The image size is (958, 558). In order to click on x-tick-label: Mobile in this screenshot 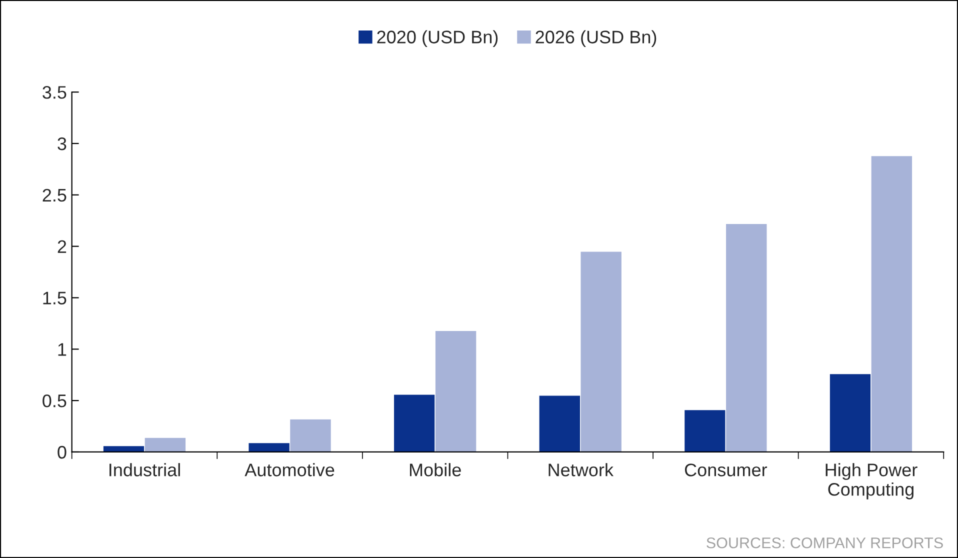, I will do `click(435, 469)`.